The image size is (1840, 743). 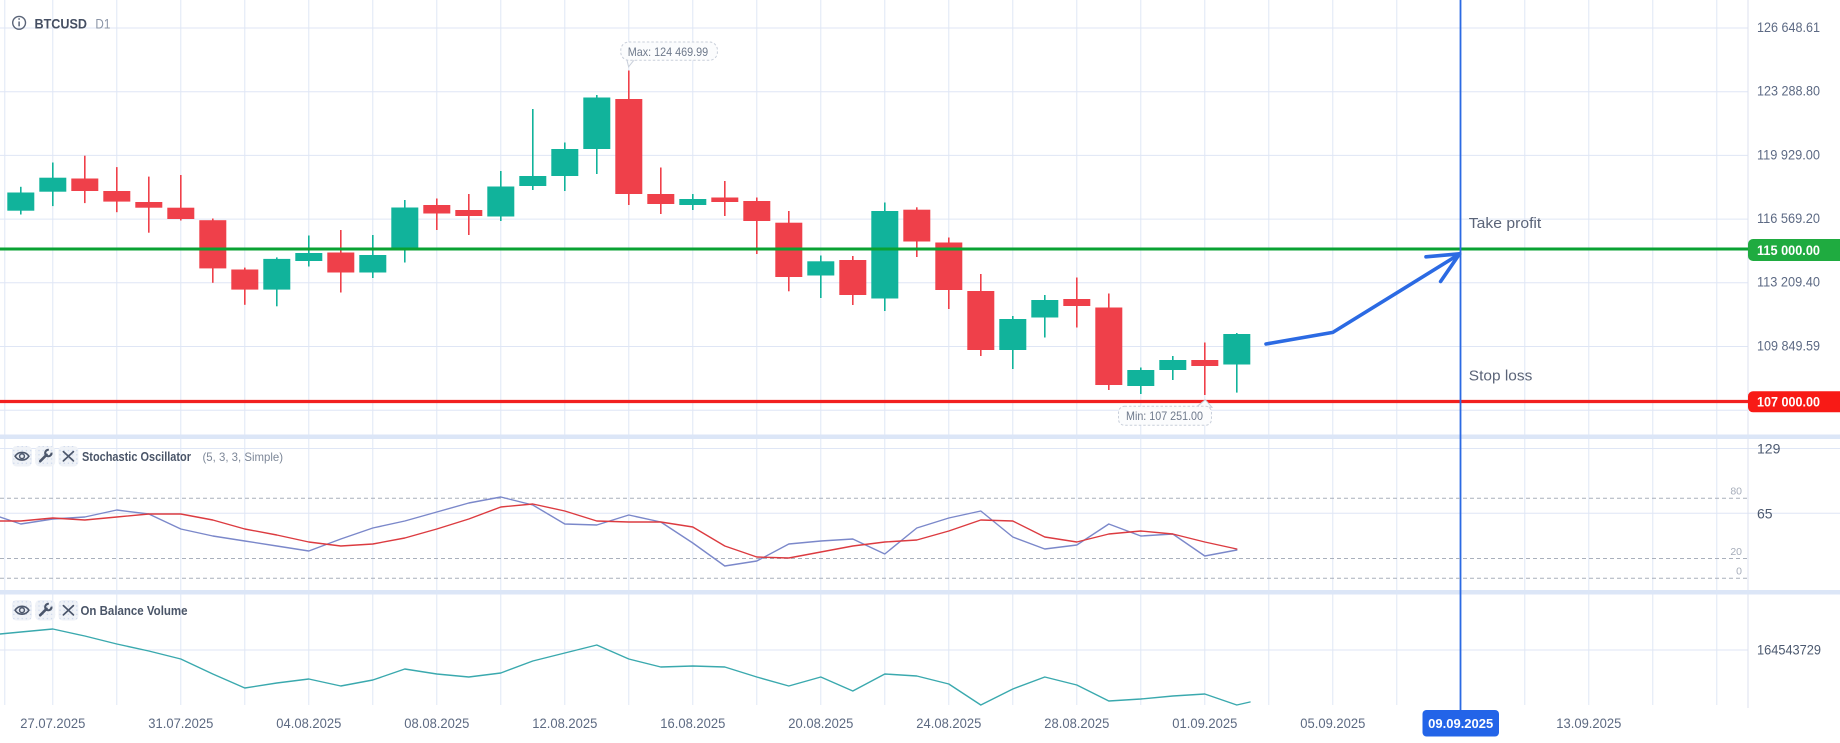 What do you see at coordinates (1788, 402) in the screenshot?
I see `svg-text: 107 000.00` at bounding box center [1788, 402].